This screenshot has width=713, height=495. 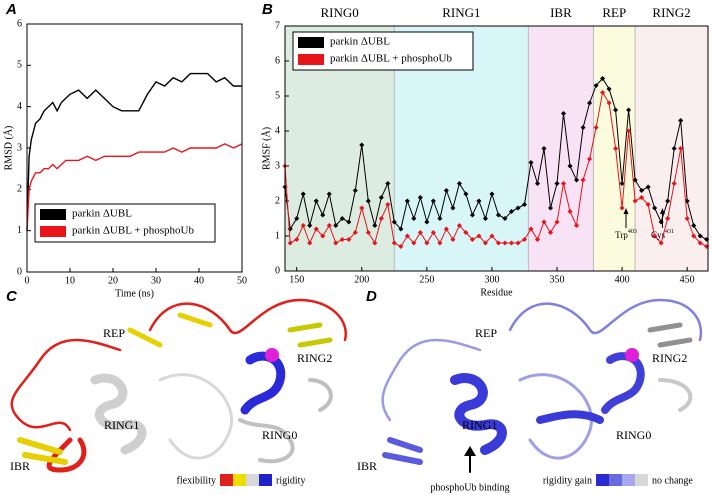 I want to click on annotation: phosphoUb binding, so click(x=469, y=487).